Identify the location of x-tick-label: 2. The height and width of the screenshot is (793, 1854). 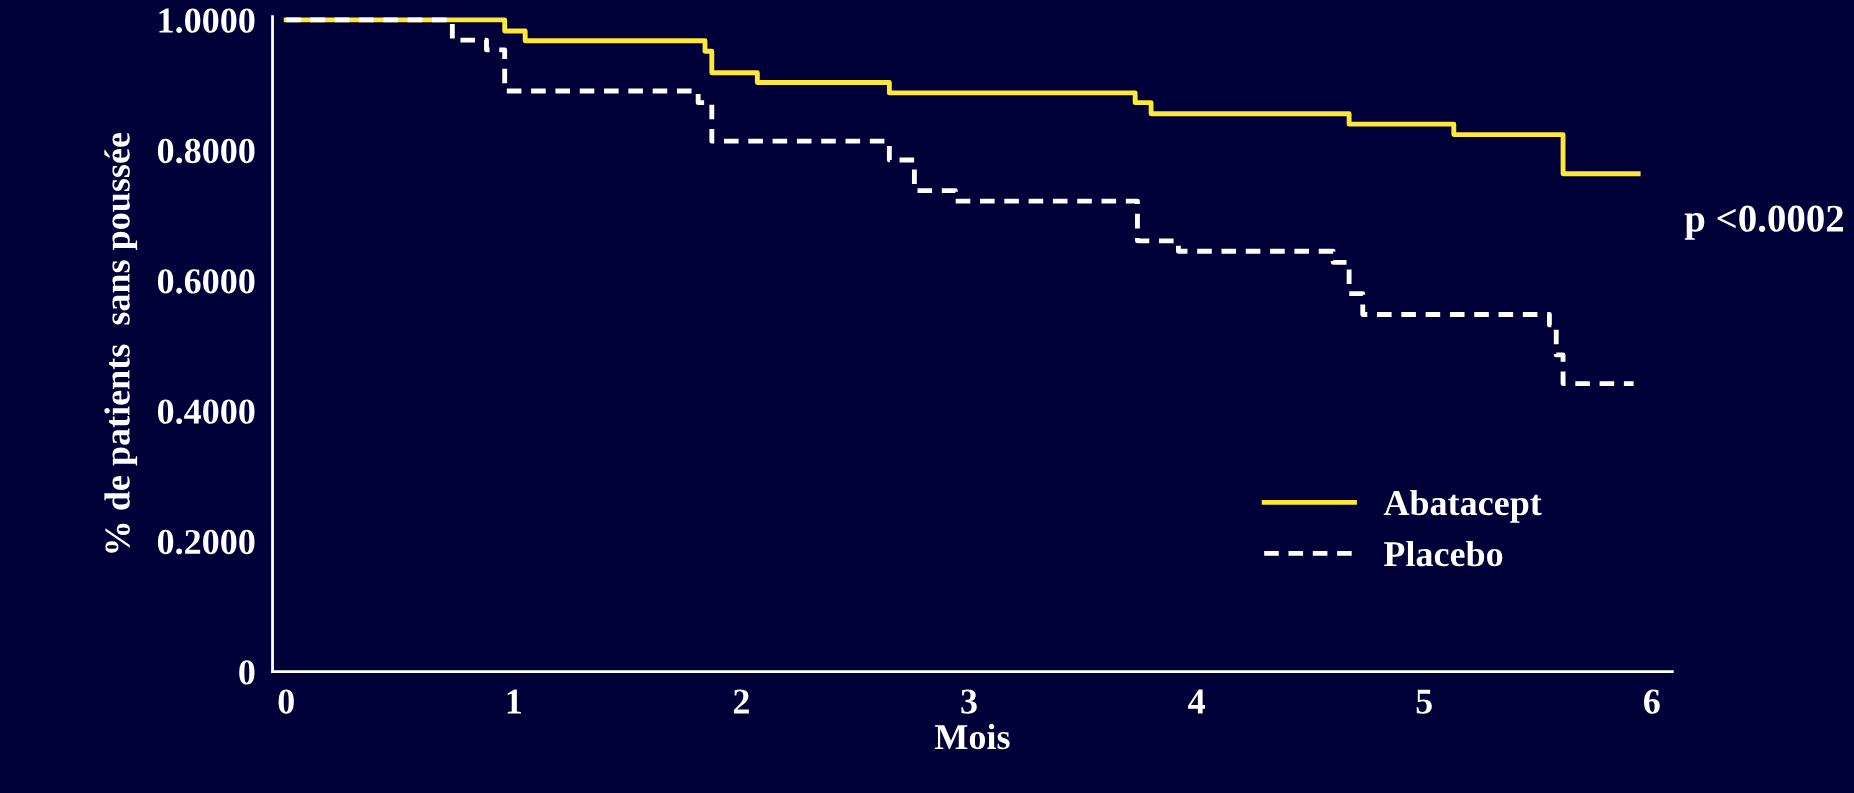
(741, 701).